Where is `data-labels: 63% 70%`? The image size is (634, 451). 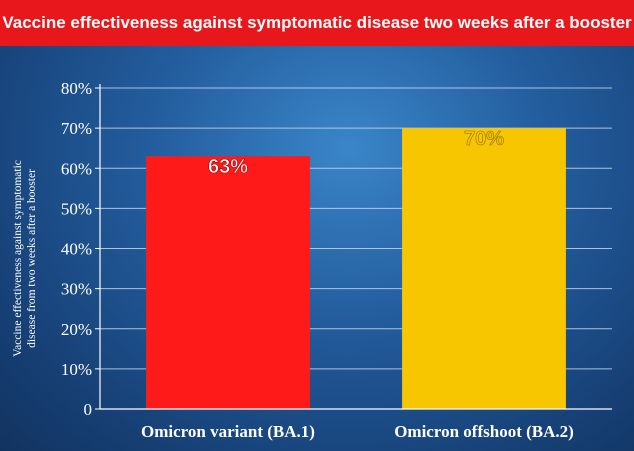
data-labels: 63% 70% is located at coordinates (356, 153).